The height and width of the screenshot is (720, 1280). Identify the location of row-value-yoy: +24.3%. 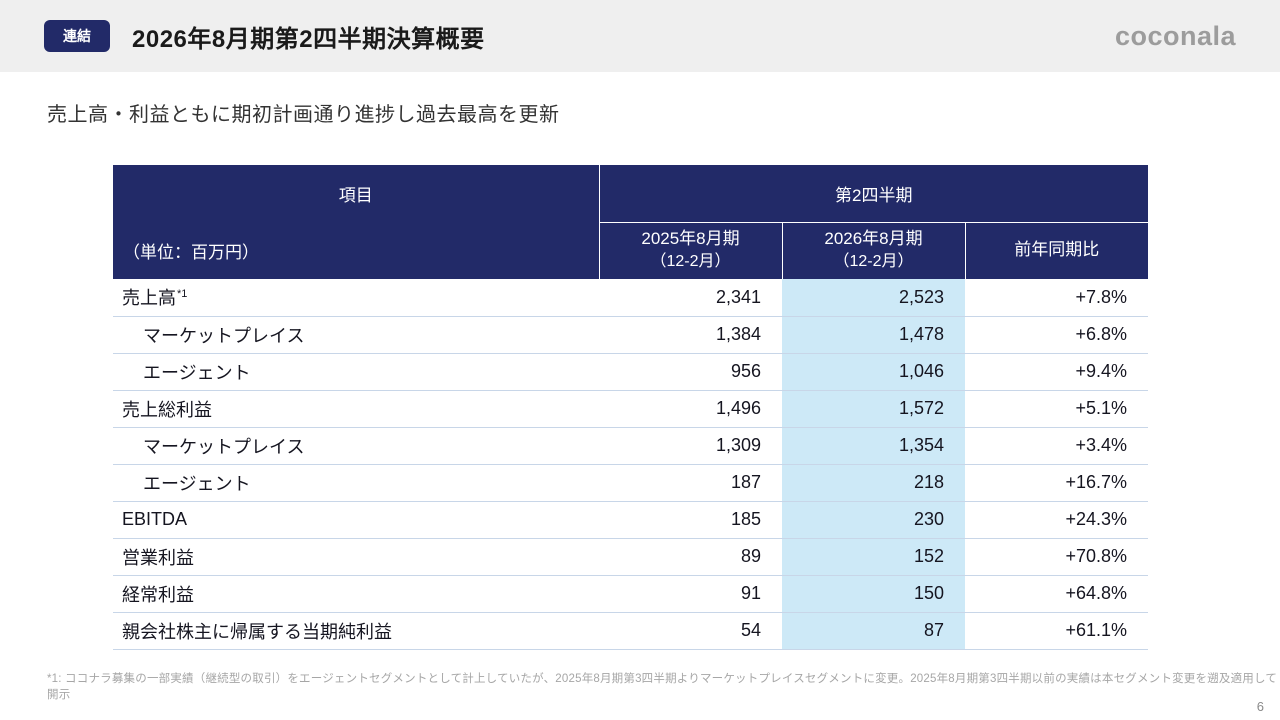
(1057, 520).